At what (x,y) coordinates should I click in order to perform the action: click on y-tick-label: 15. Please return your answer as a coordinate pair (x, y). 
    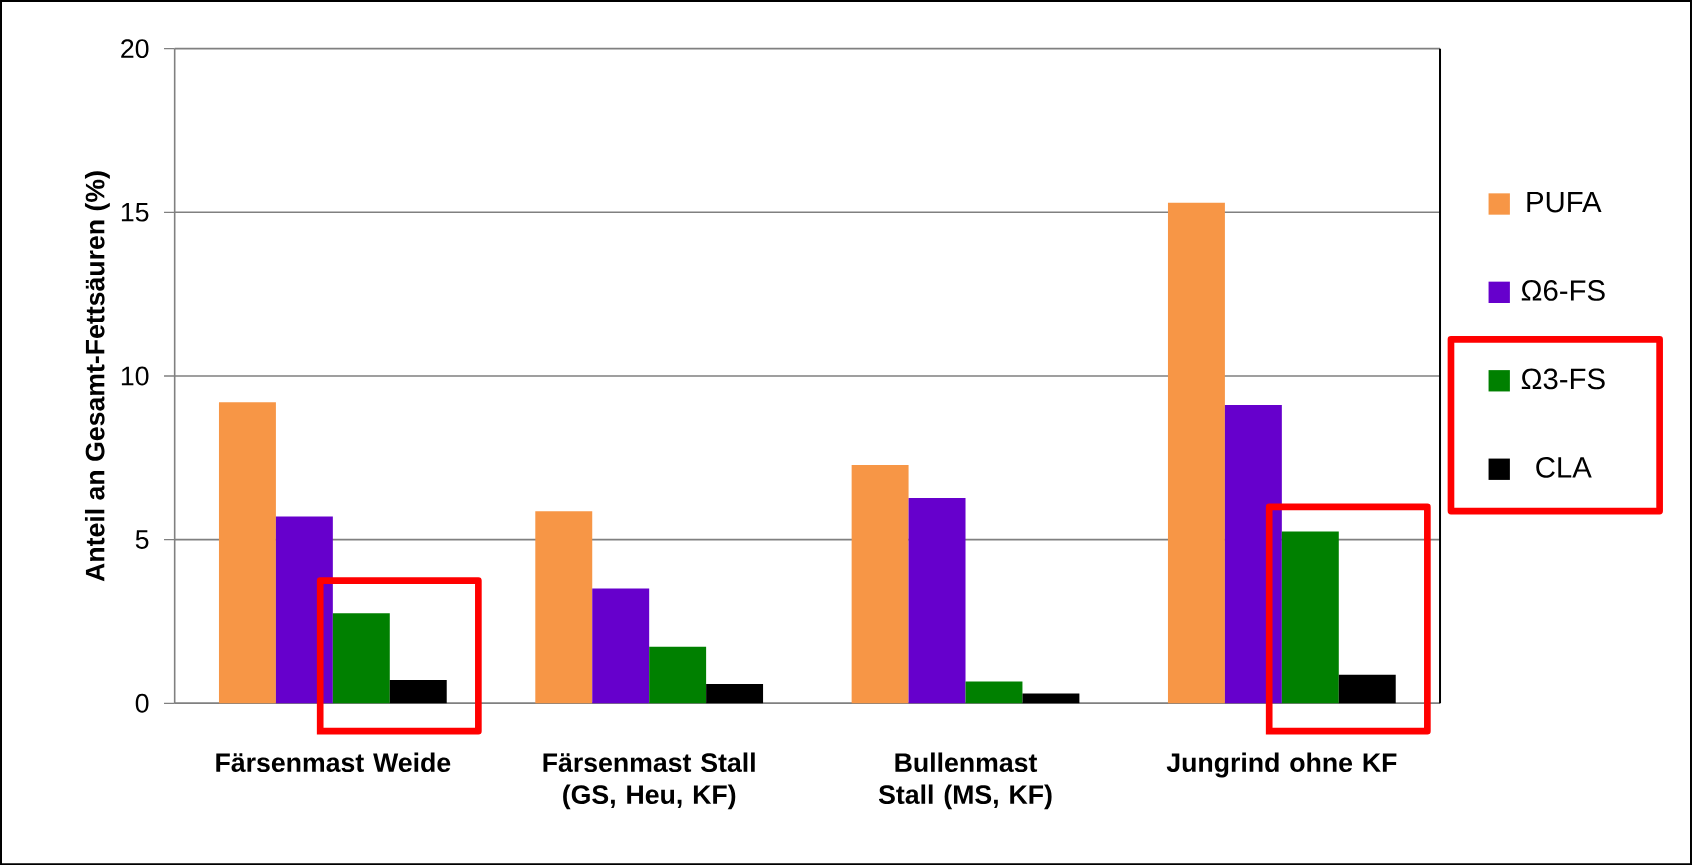
    Looking at the image, I should click on (135, 212).